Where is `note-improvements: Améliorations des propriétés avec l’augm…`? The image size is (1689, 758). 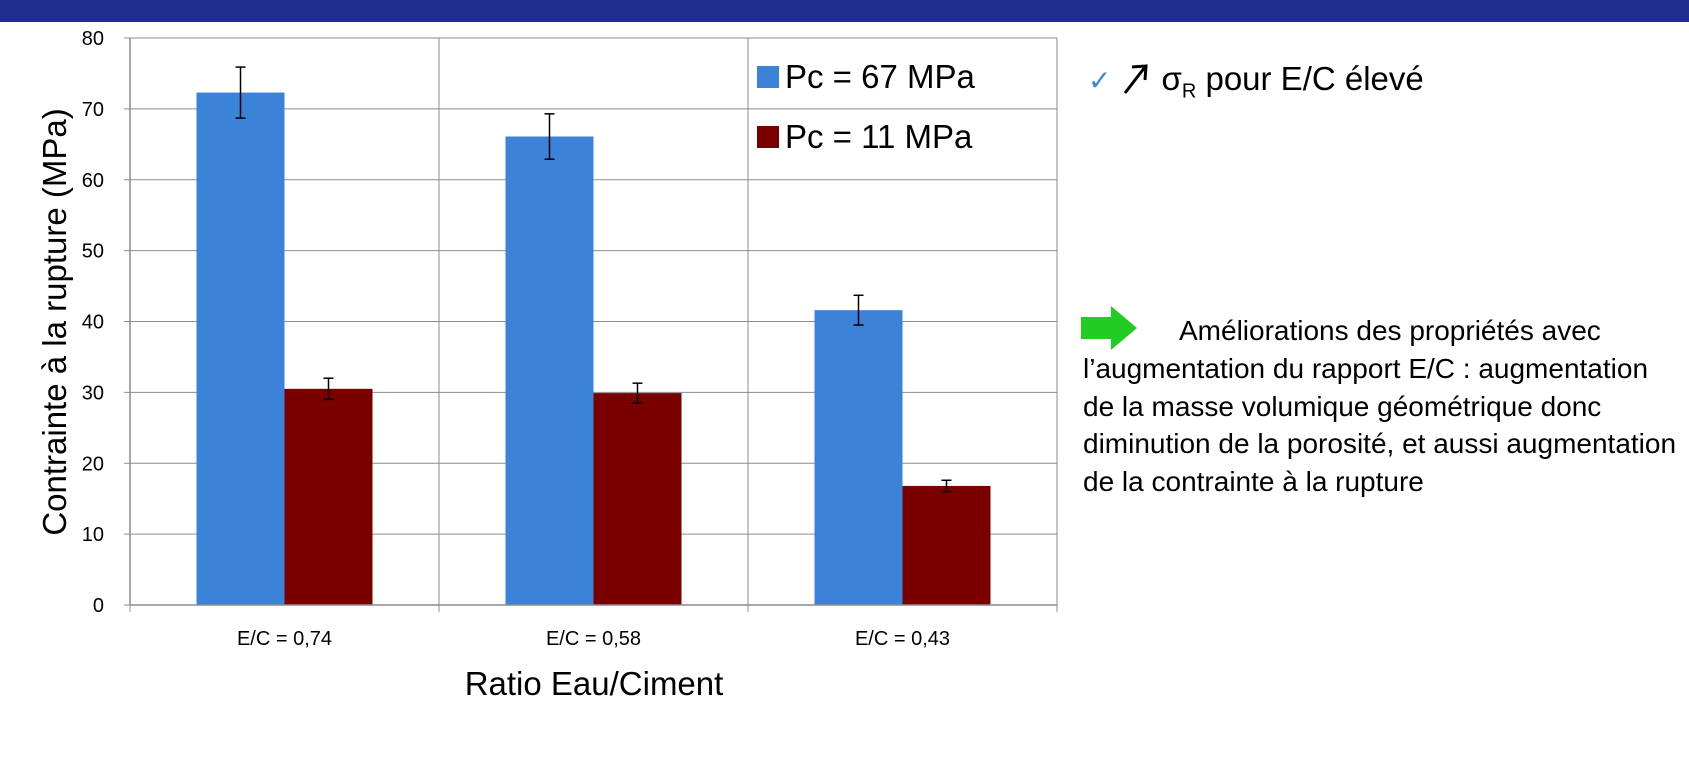
note-improvements: Améliorations des propriétés avec l’augm… is located at coordinates (1382, 403).